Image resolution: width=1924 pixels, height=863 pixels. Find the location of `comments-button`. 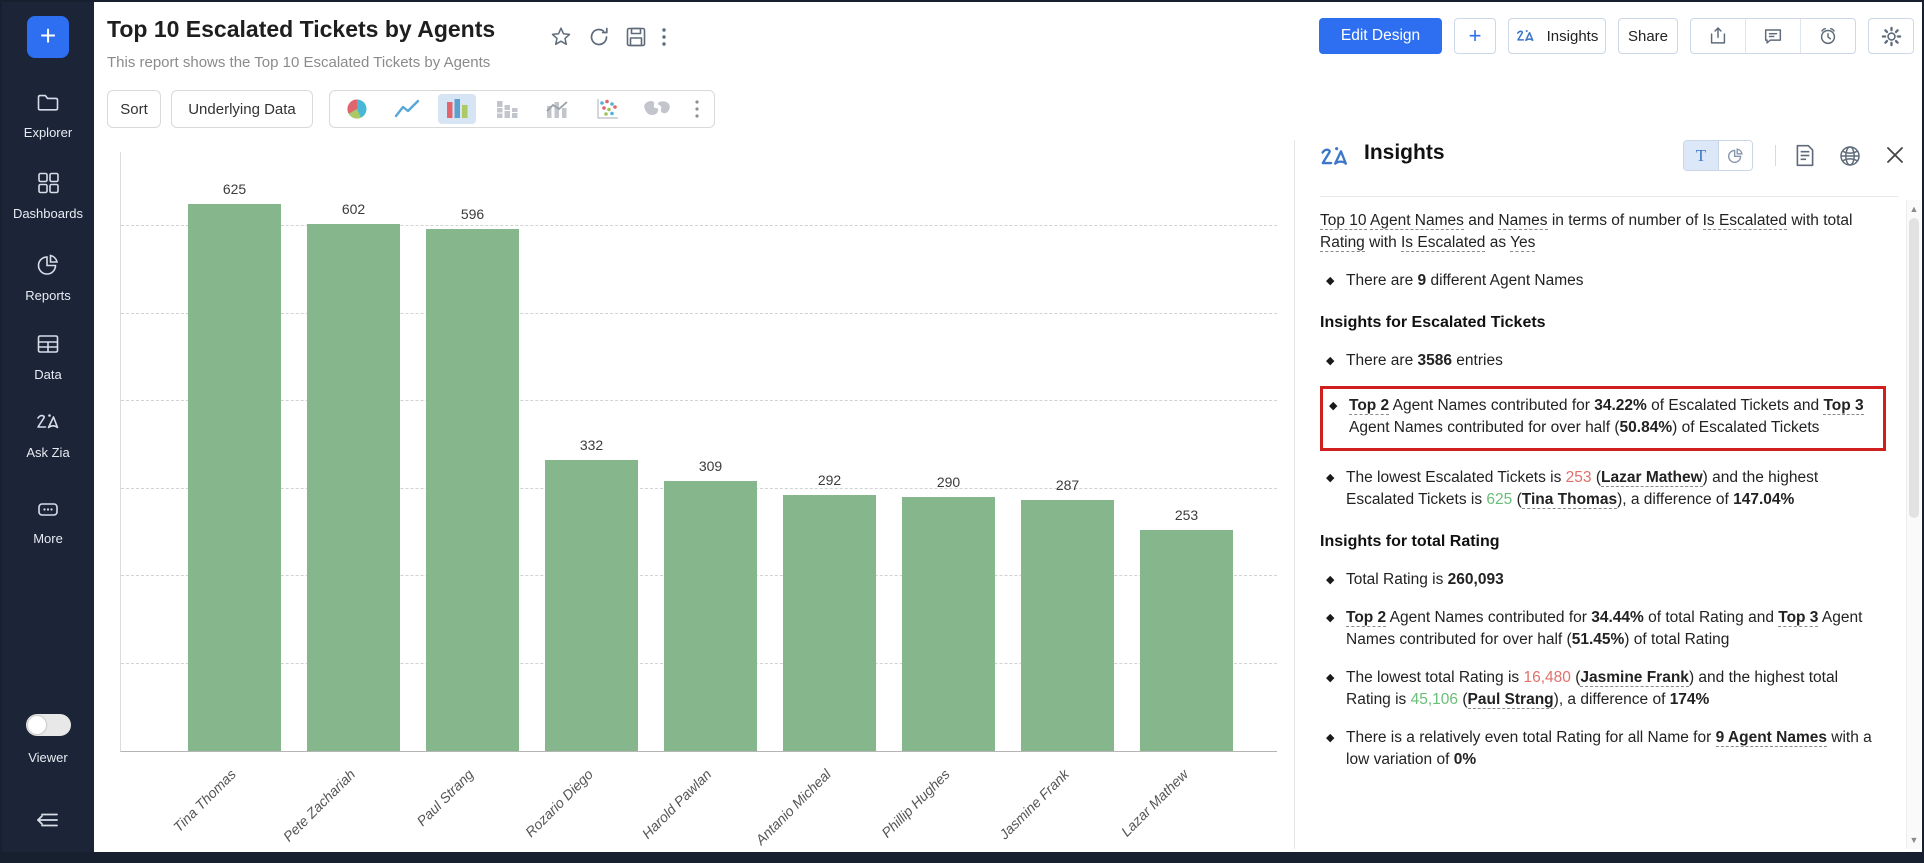

comments-button is located at coordinates (1772, 36).